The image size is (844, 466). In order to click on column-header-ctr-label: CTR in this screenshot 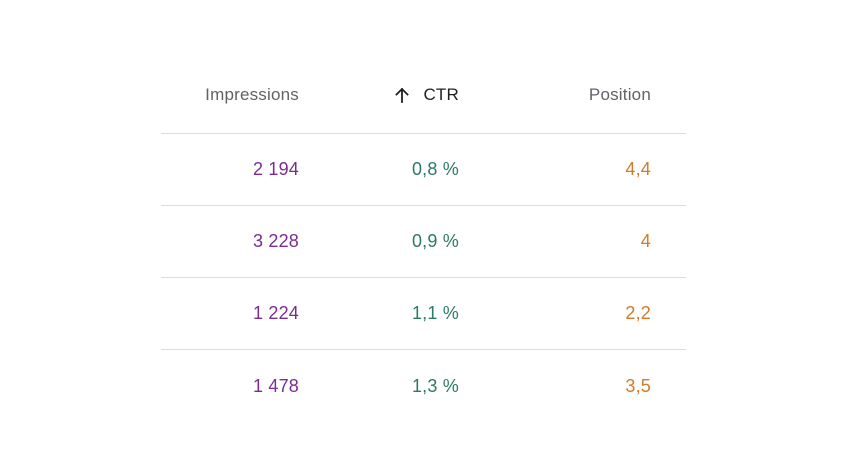, I will do `click(441, 94)`.